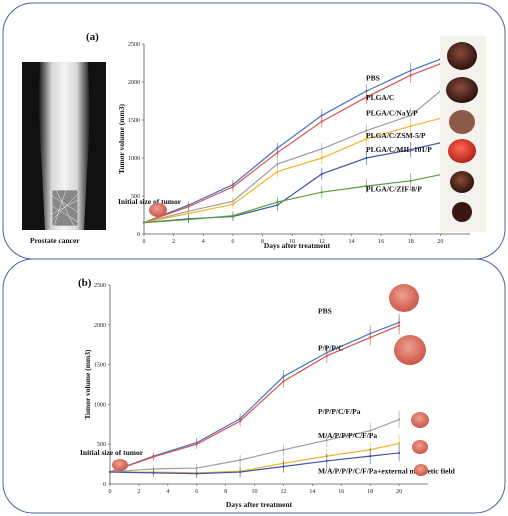 This screenshot has width=508, height=516. I want to click on series-label: PLGA/C/MIL-101/P, so click(399, 149).